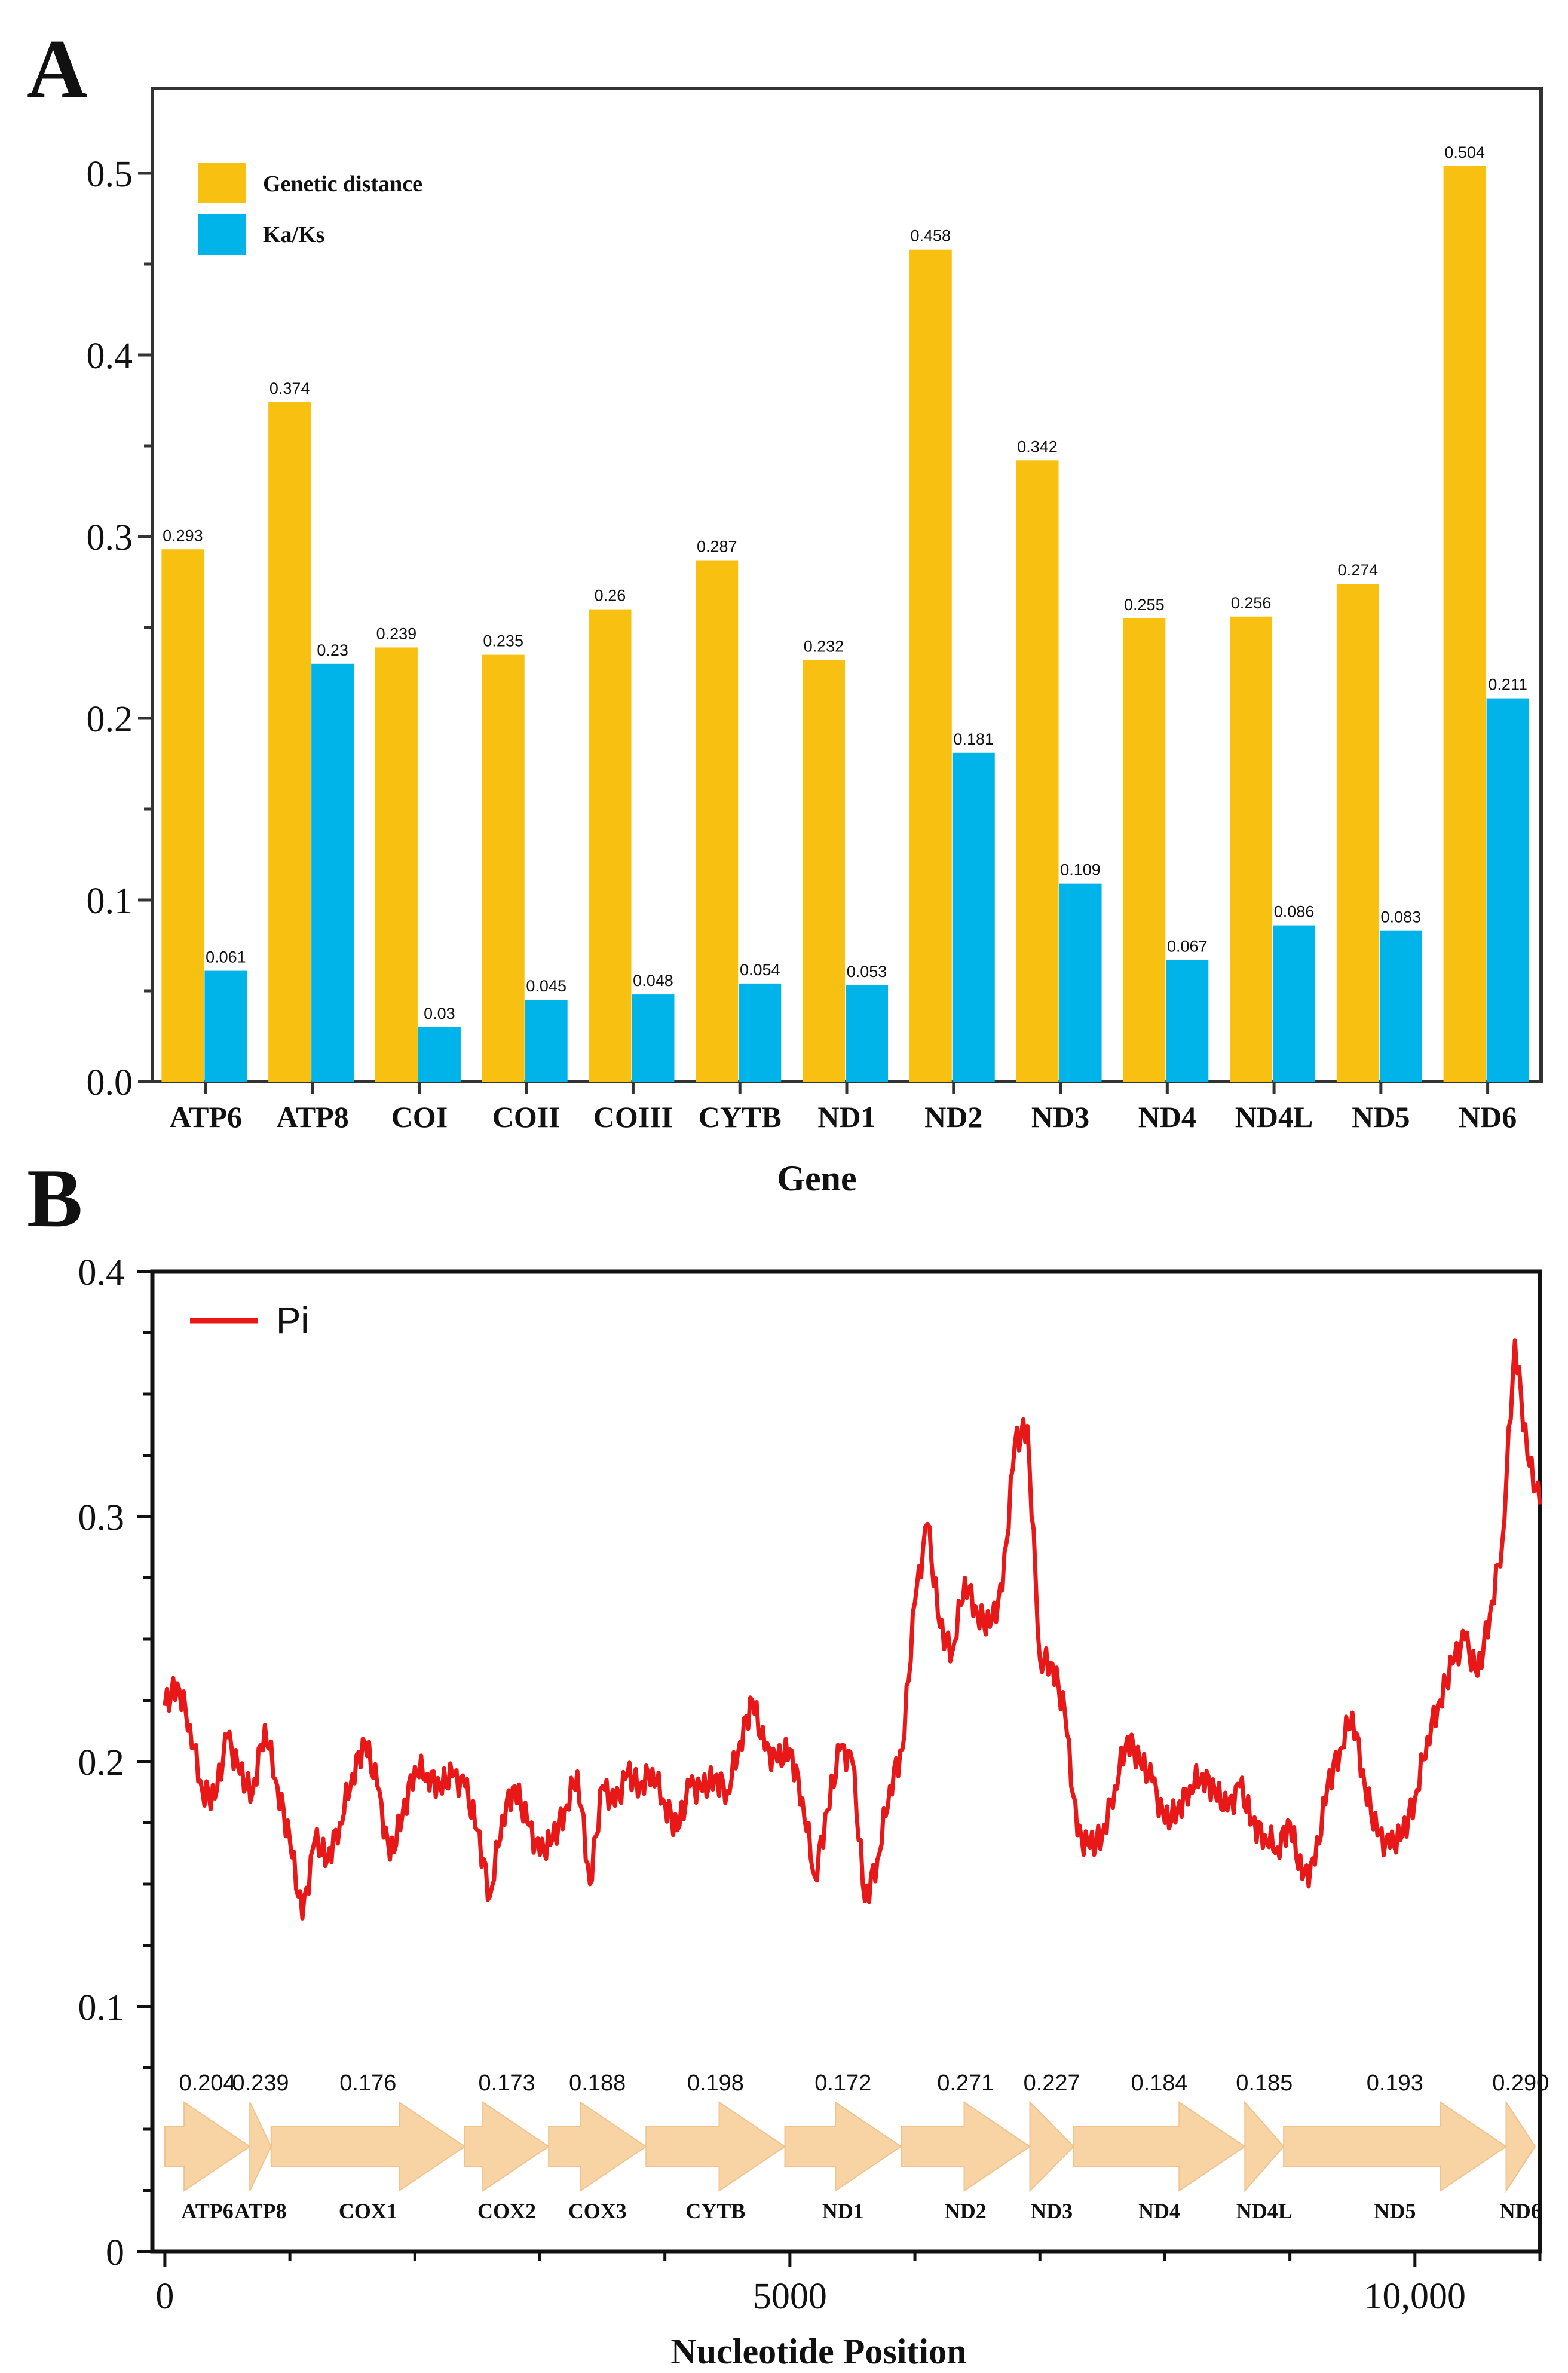  Describe the element at coordinates (101, 2008) in the screenshot. I see `y-tick-label: 0.1` at that location.